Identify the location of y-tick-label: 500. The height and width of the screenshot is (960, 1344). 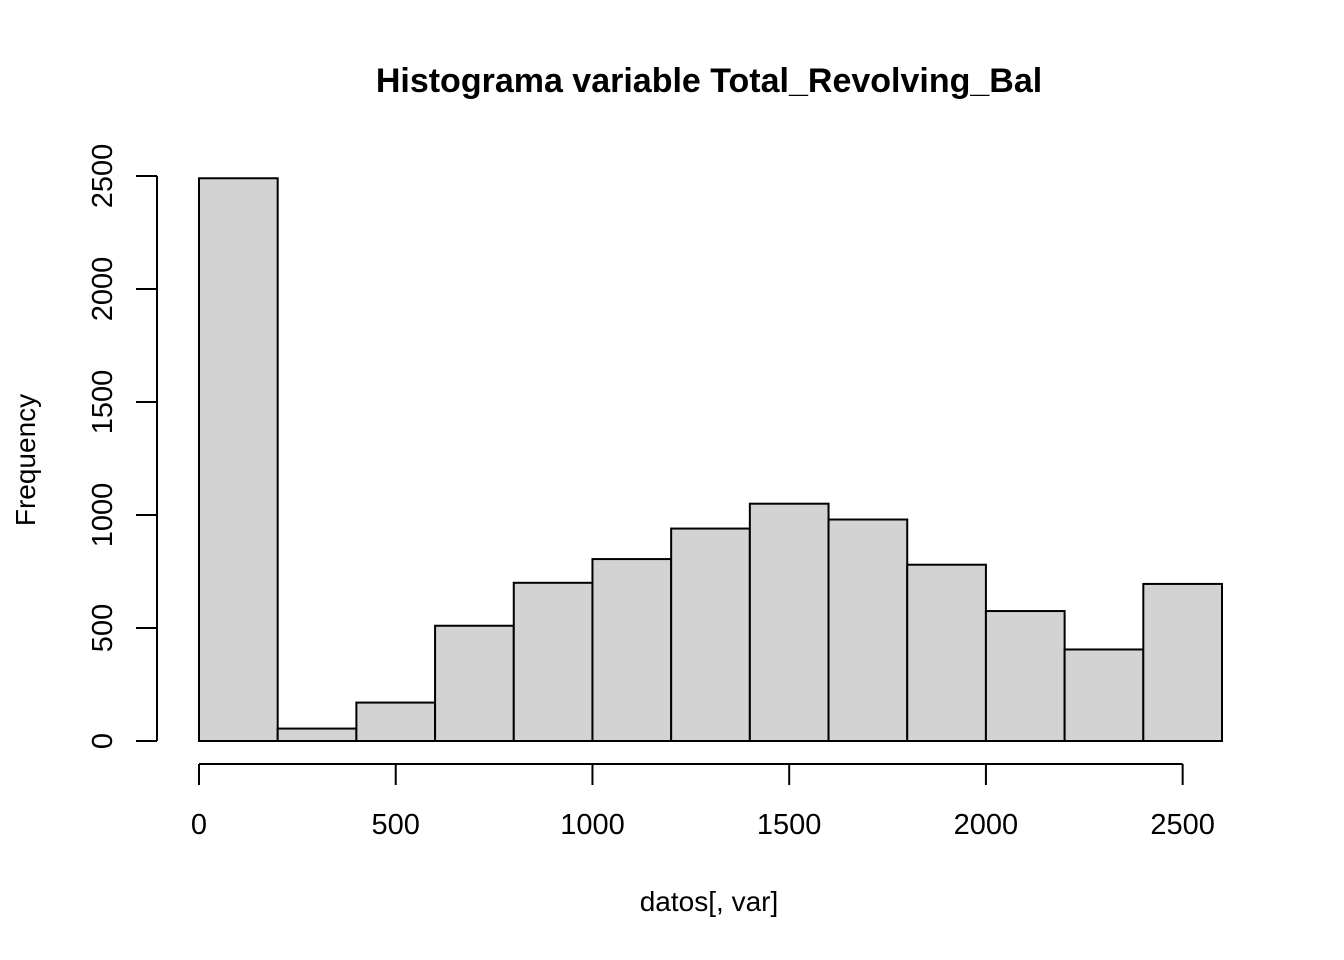
(103, 628).